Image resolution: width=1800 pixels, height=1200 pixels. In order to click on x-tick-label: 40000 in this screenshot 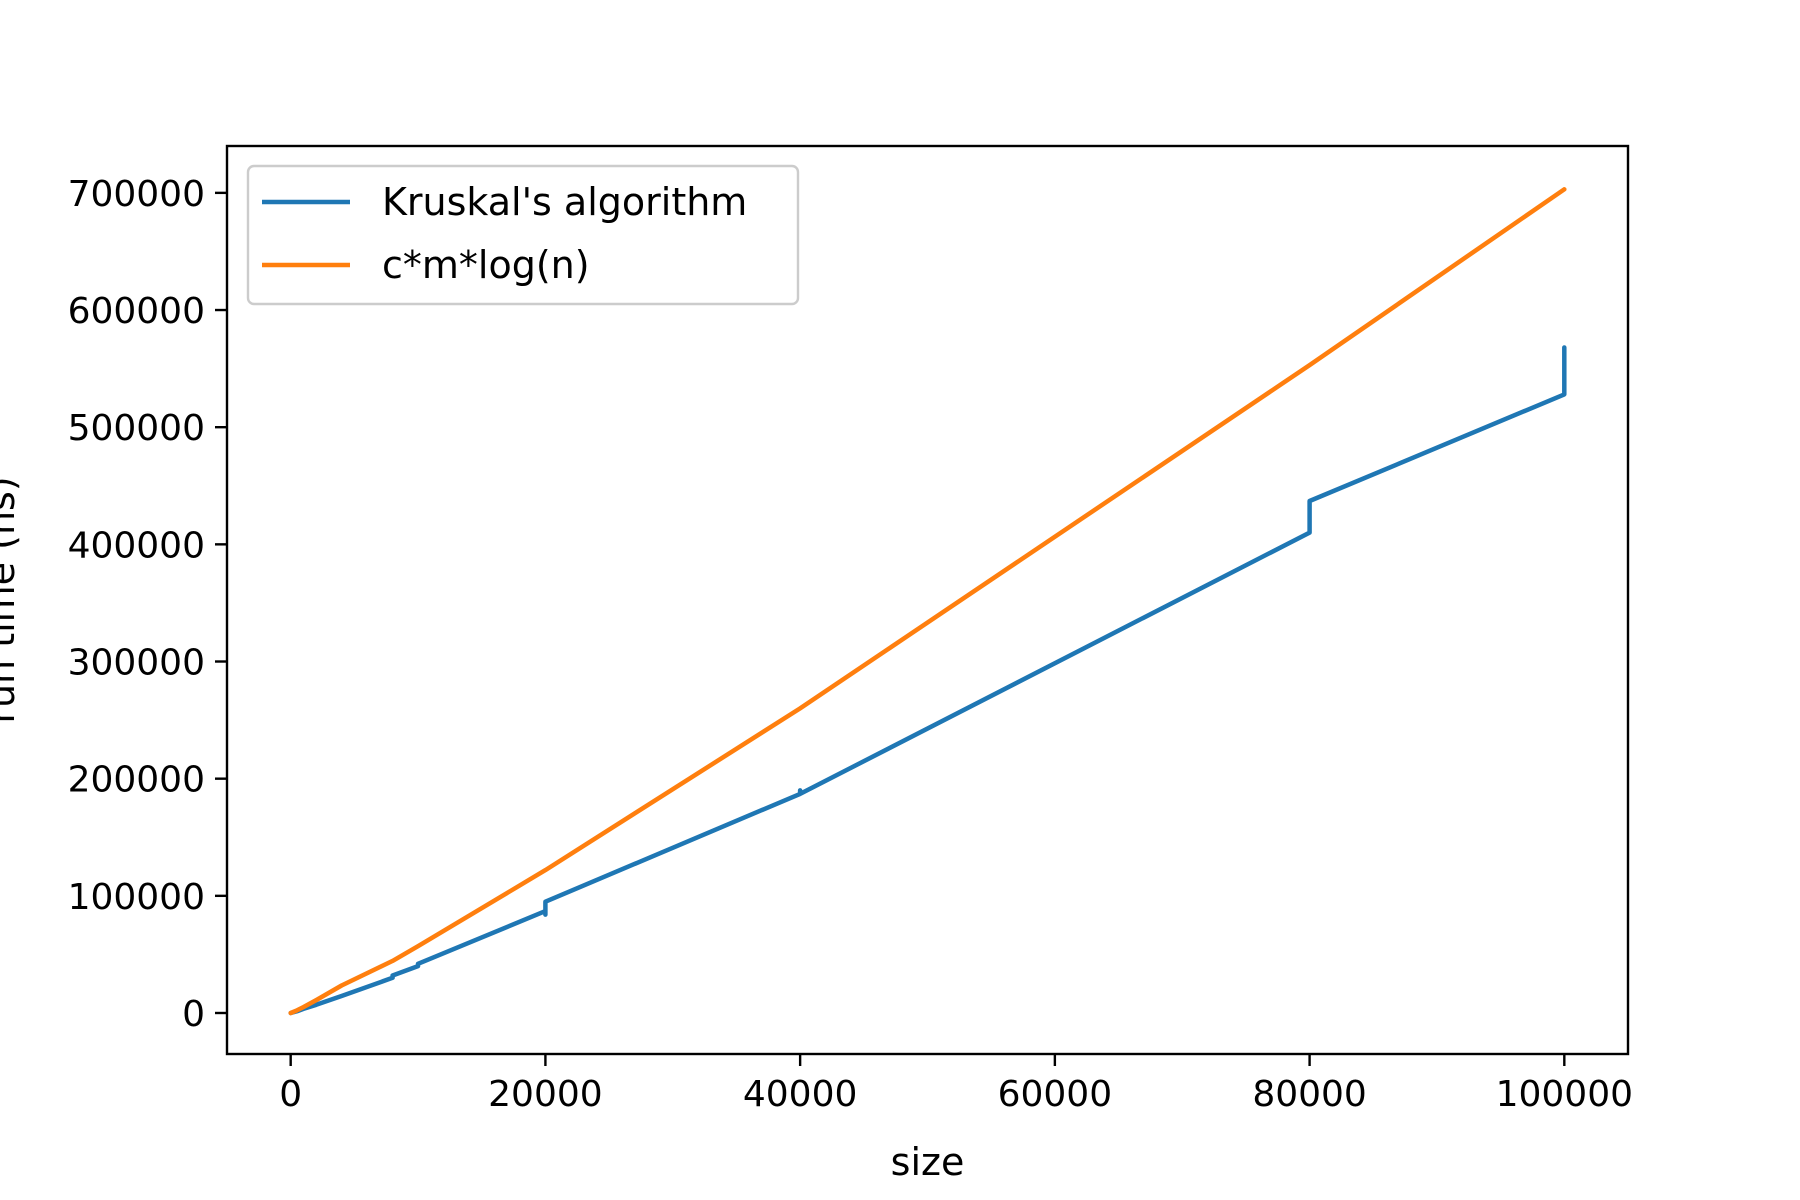, I will do `click(800, 1094)`.